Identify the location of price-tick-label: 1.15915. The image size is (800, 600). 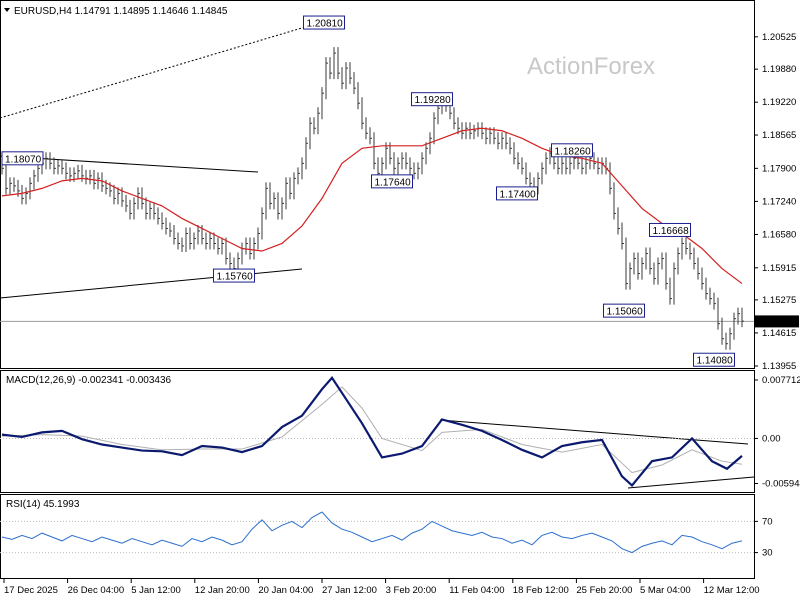
(779, 268).